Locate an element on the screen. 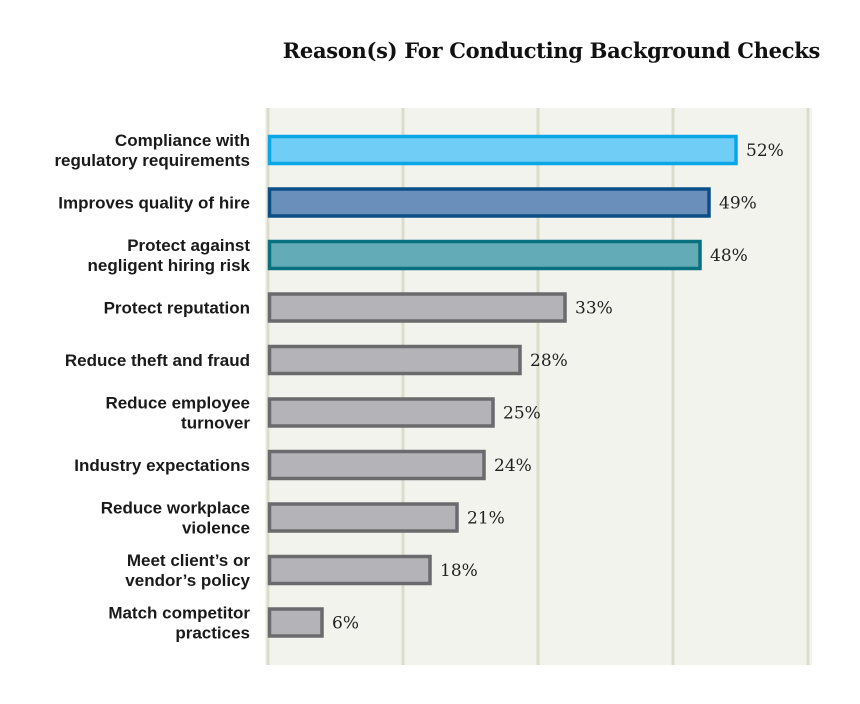  data-label: 33% is located at coordinates (594, 309).